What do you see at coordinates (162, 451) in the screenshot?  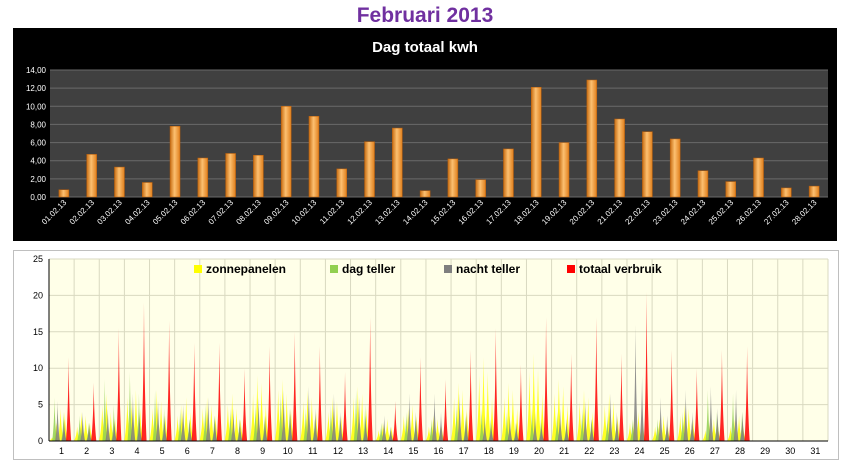 I see `x-tick-label: 5` at bounding box center [162, 451].